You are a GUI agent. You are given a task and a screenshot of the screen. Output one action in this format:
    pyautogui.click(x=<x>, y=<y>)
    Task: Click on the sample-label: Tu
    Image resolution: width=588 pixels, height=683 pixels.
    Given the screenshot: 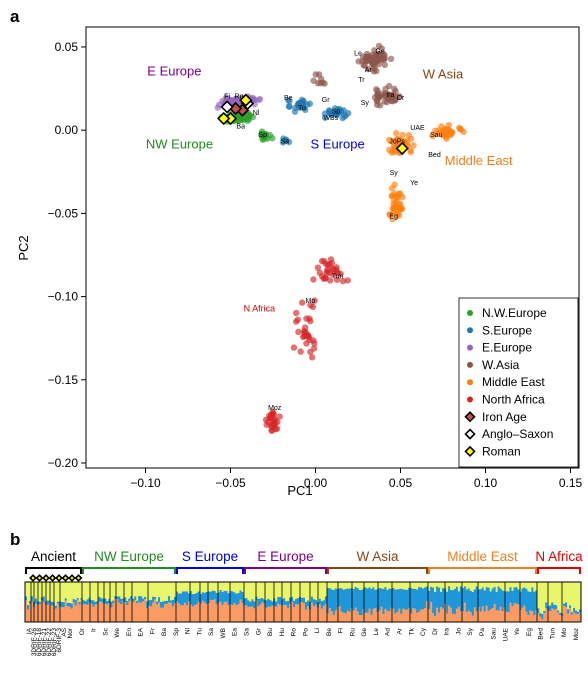 What is the action you would take?
    pyautogui.click(x=199, y=632)
    